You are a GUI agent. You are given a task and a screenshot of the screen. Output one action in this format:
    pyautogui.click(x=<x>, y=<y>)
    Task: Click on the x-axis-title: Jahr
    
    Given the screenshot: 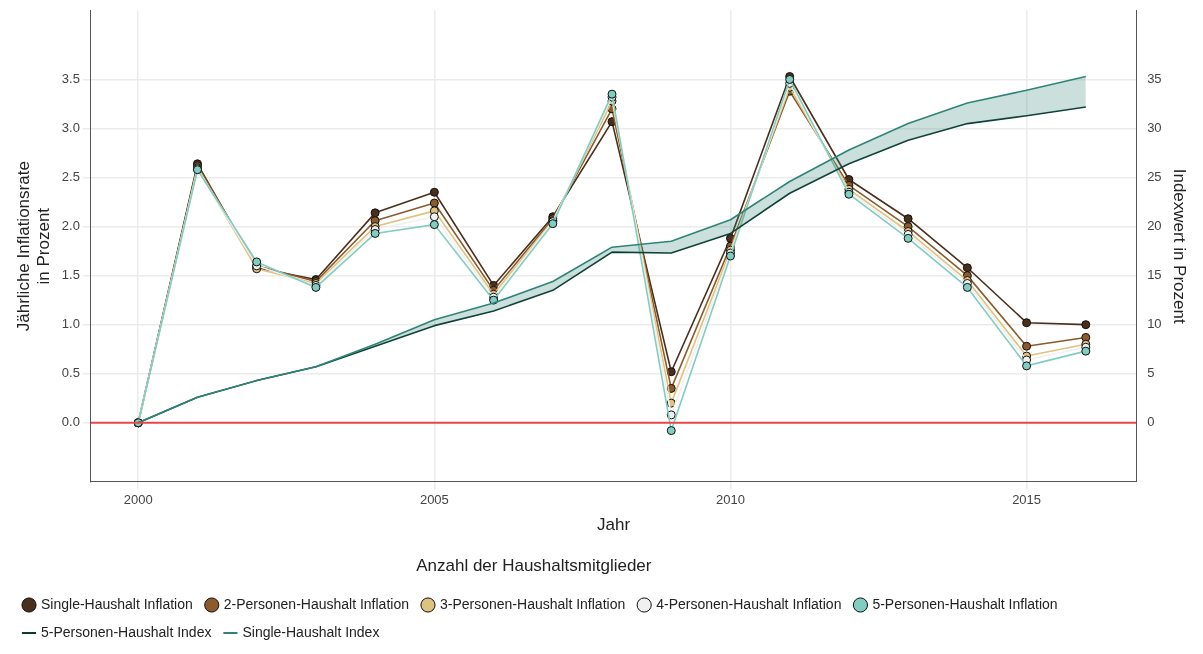 What is the action you would take?
    pyautogui.click(x=613, y=525)
    